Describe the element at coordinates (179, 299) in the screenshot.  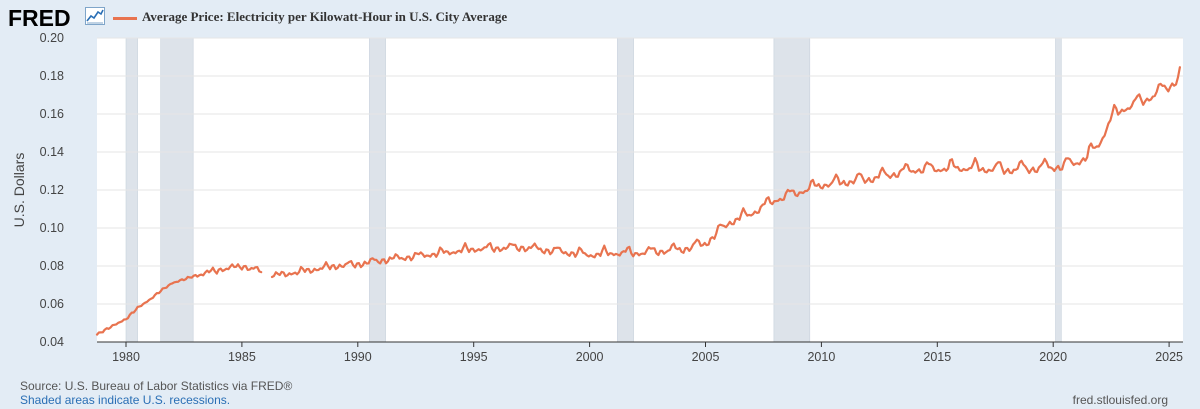
I see `series-line` at that location.